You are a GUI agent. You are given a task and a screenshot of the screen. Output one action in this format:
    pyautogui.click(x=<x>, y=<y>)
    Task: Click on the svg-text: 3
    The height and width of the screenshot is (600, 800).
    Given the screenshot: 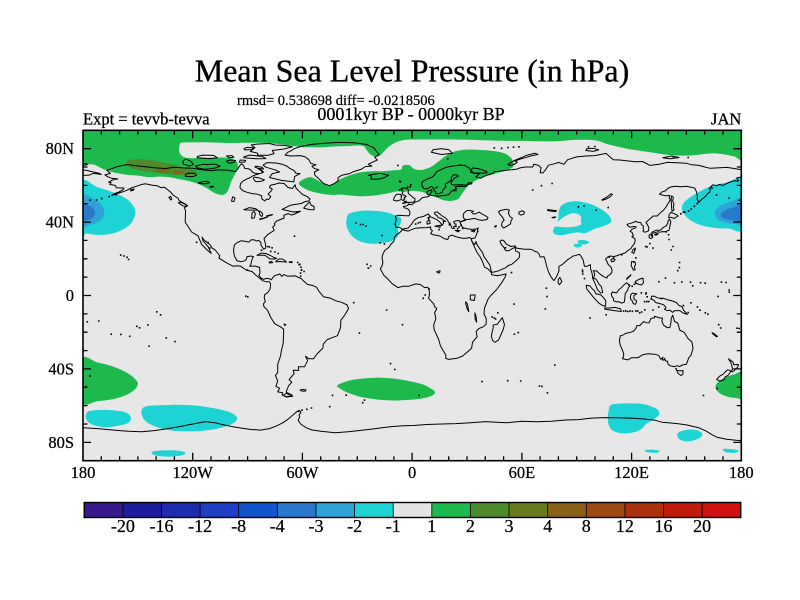 What is the action you would take?
    pyautogui.click(x=509, y=526)
    